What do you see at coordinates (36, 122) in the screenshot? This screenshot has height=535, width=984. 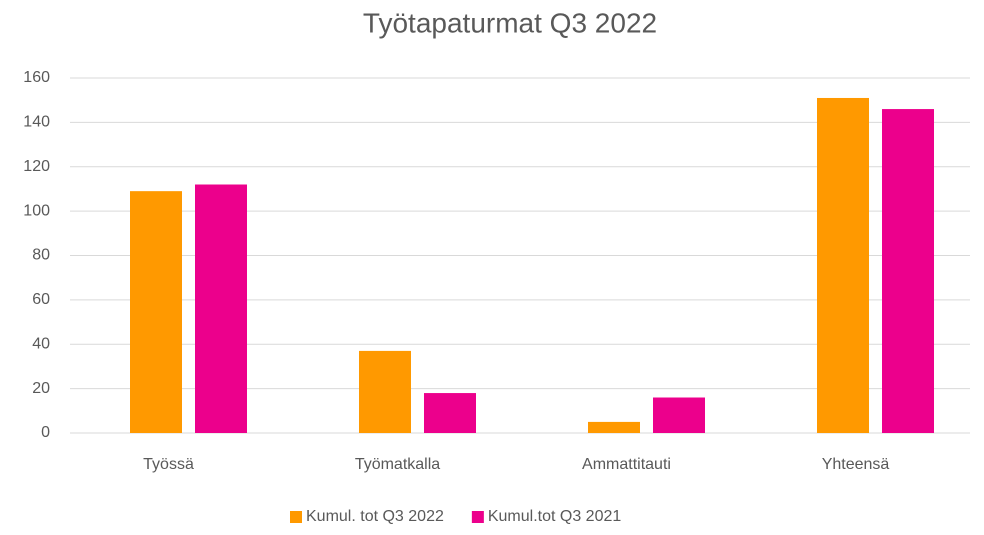 I see `y-tick-label: 140` at bounding box center [36, 122].